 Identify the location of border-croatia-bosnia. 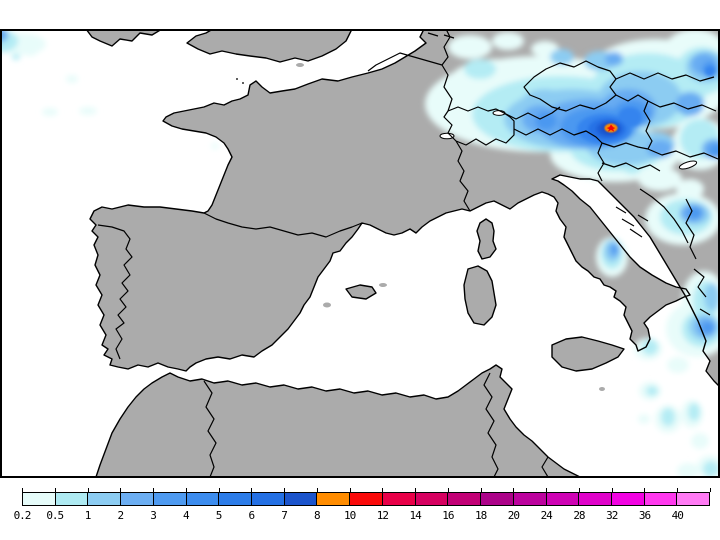
(664, 216).